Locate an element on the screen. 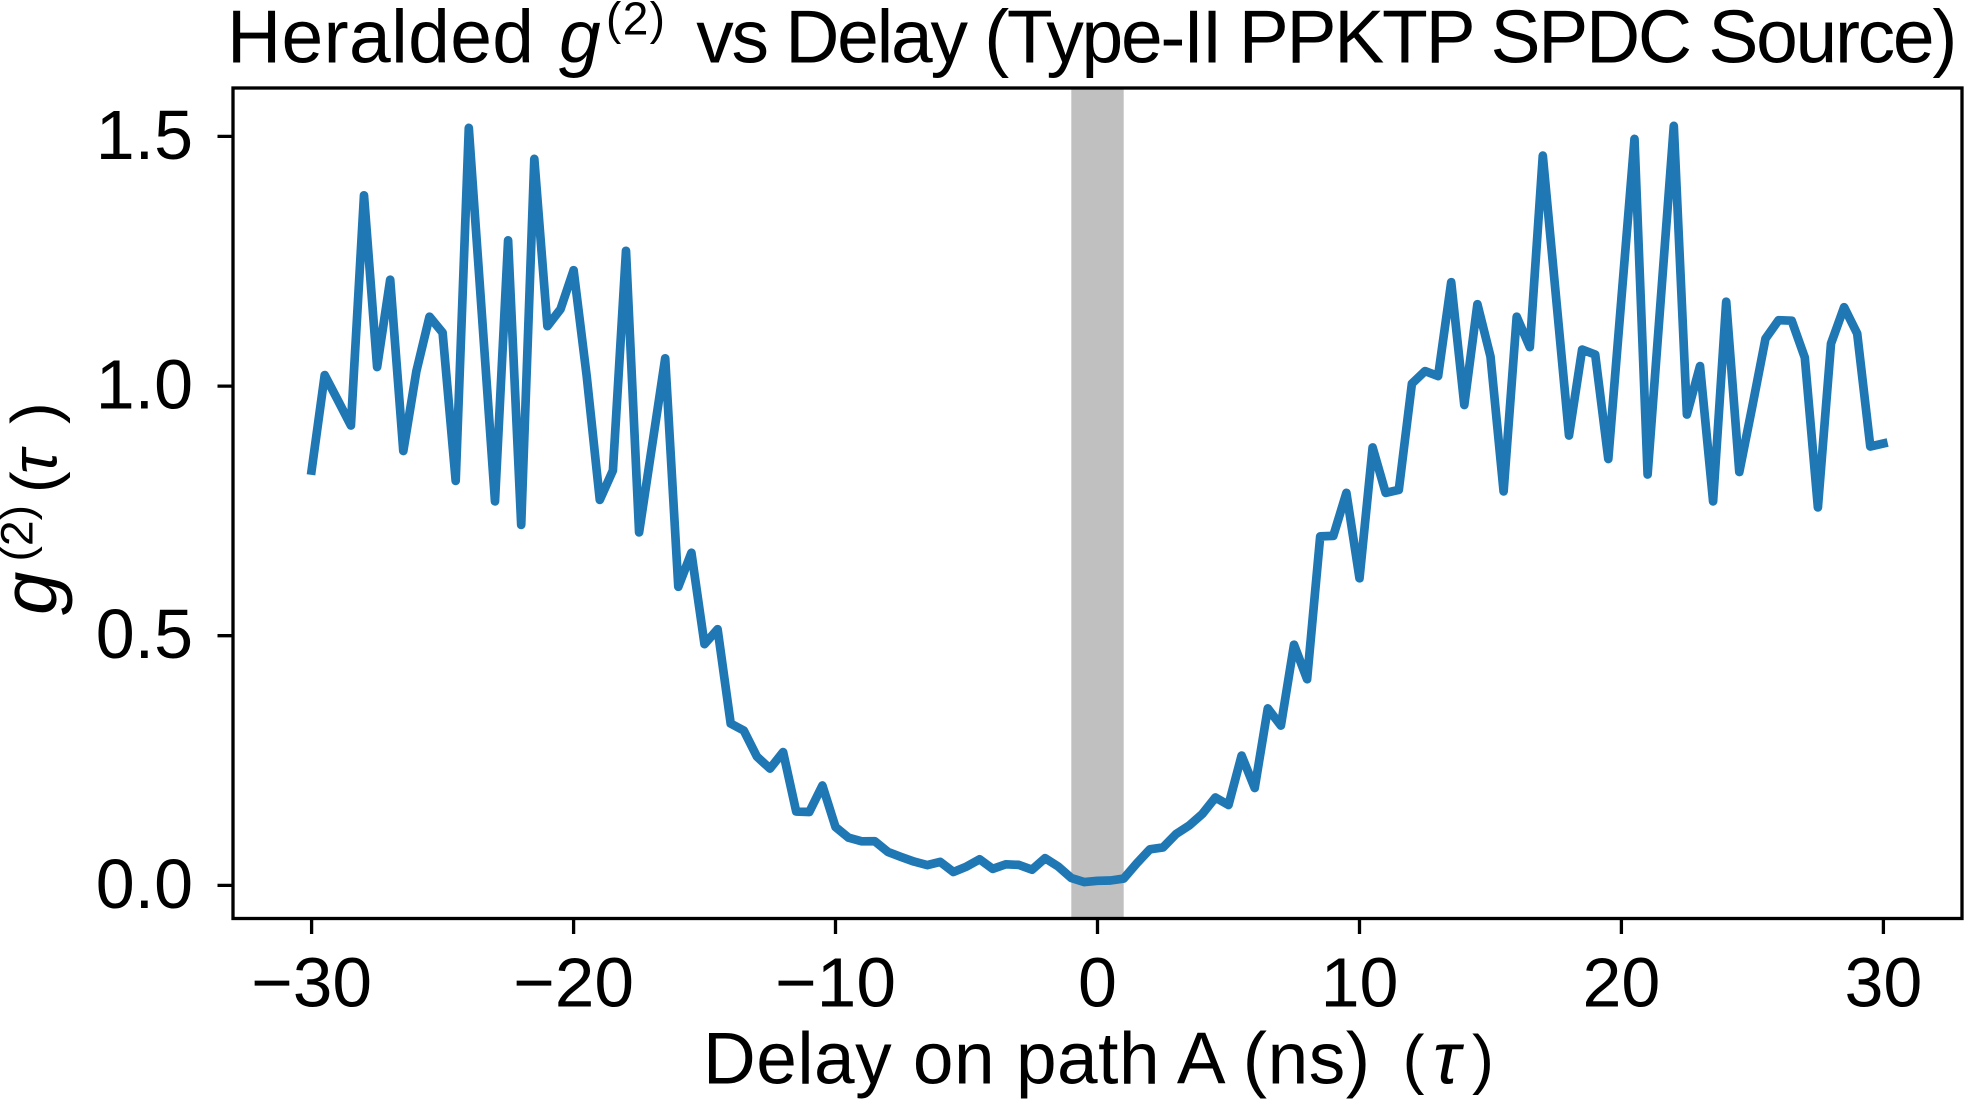 The height and width of the screenshot is (1099, 1964). svg-text: Heralded is located at coordinates (380, 39).